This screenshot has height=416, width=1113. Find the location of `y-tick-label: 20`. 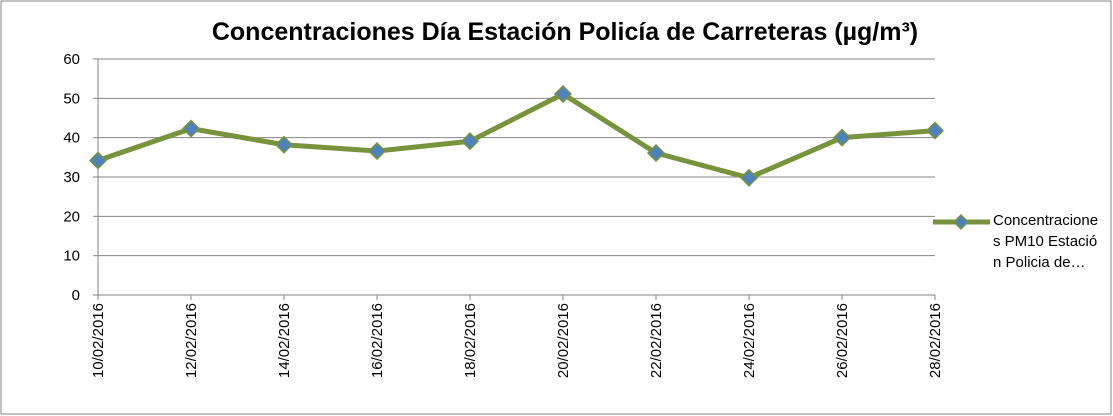

y-tick-label: 20 is located at coordinates (71, 216).